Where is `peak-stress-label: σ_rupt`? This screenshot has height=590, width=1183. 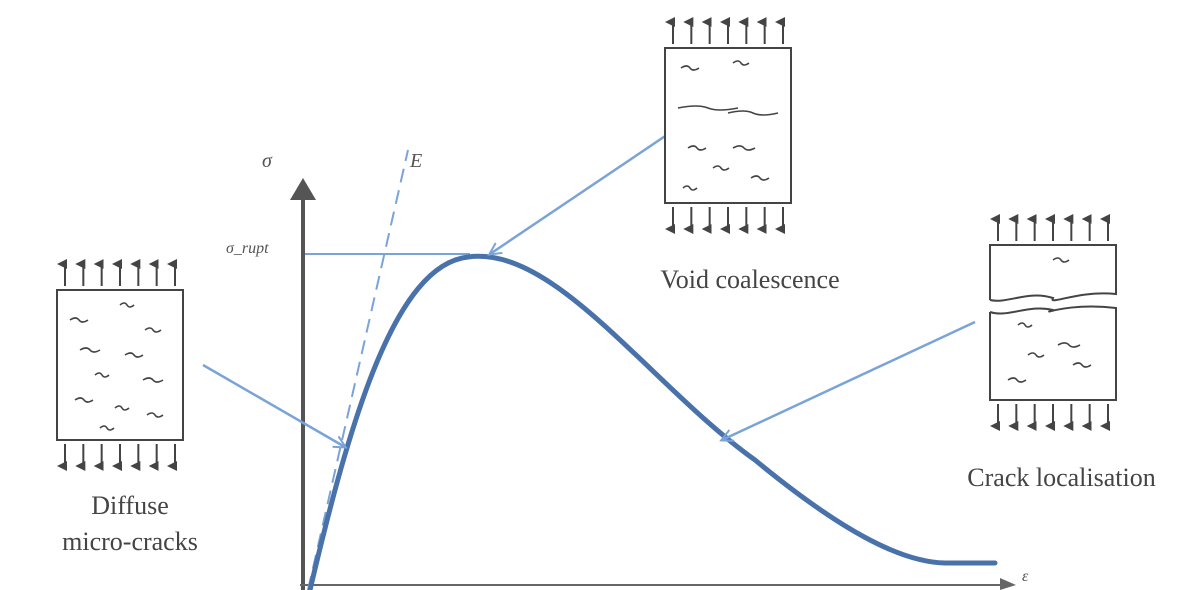
peak-stress-label: σ_rupt is located at coordinates (247, 248).